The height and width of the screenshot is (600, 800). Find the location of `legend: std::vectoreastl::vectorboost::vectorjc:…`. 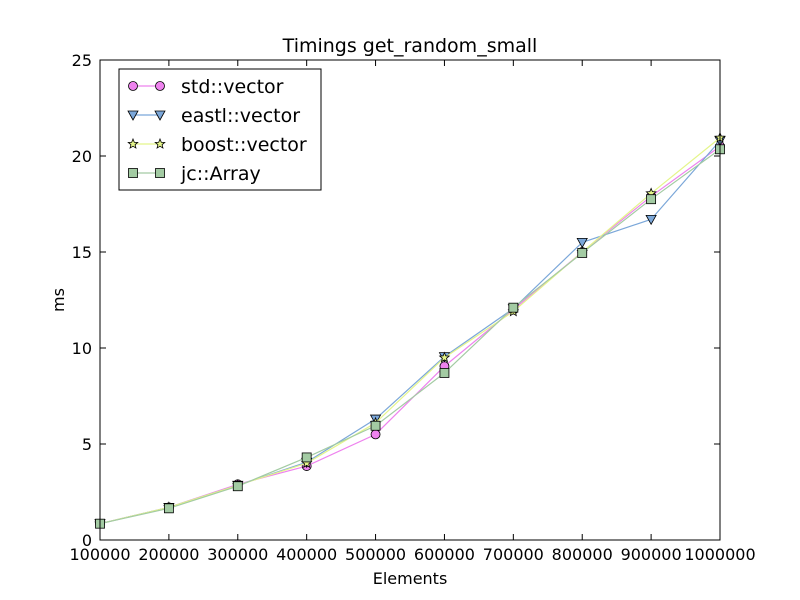

legend: std::vectoreastl::vectorboost::vectorjc:… is located at coordinates (220, 129).